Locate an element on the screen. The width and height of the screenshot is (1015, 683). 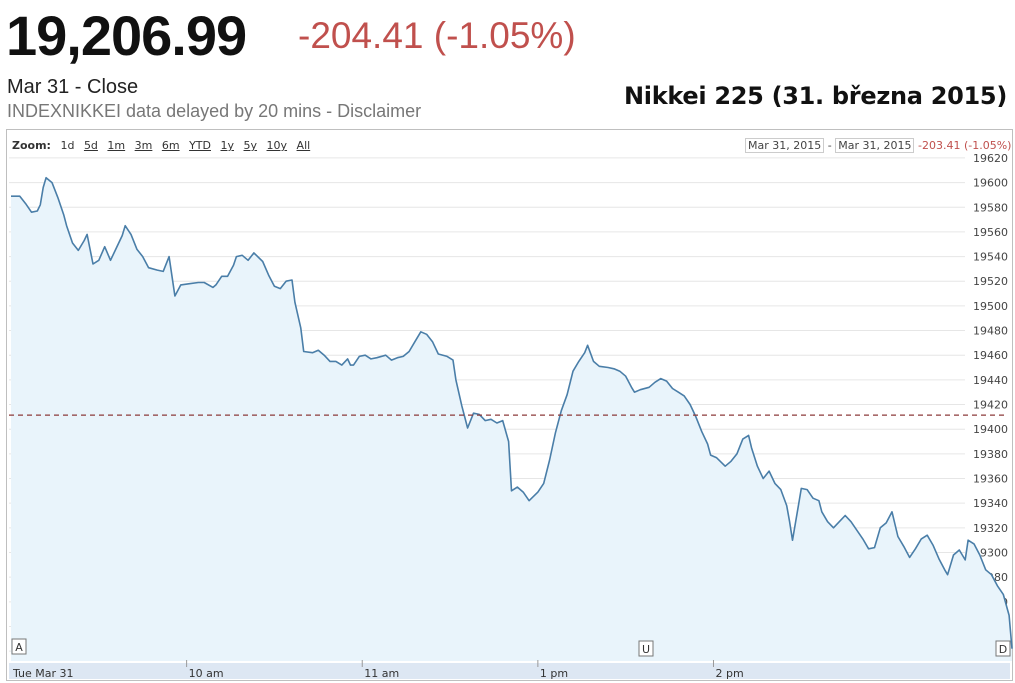
x-tick-label: 2 pm is located at coordinates (729, 673).